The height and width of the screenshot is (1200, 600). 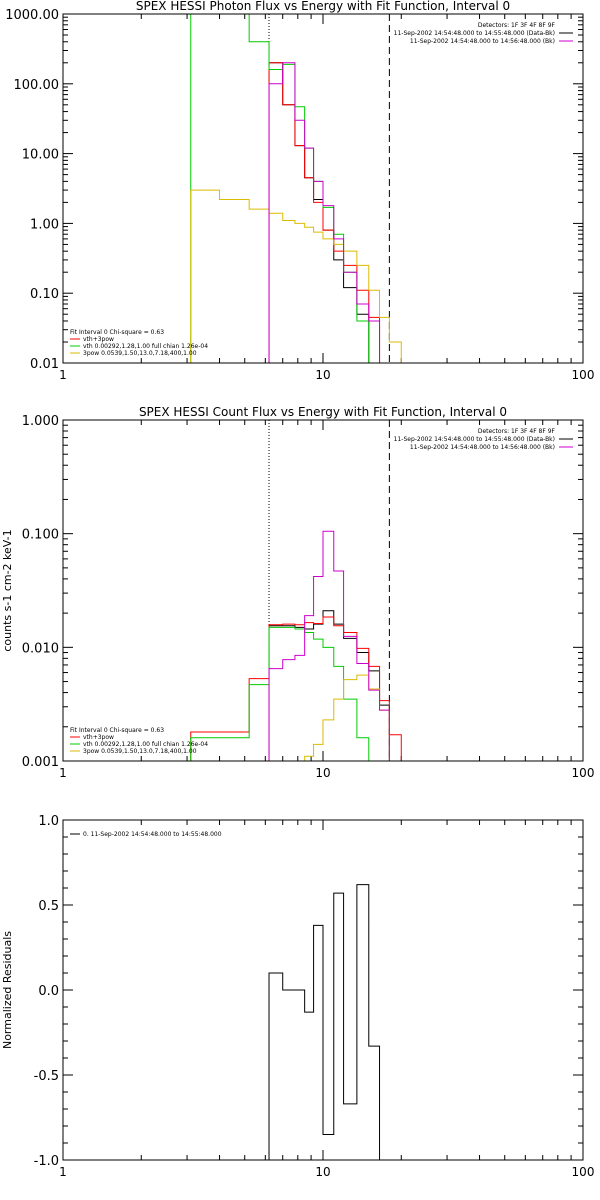 What do you see at coordinates (46, 1076) in the screenshot?
I see `y-tick-label: -0.5` at bounding box center [46, 1076].